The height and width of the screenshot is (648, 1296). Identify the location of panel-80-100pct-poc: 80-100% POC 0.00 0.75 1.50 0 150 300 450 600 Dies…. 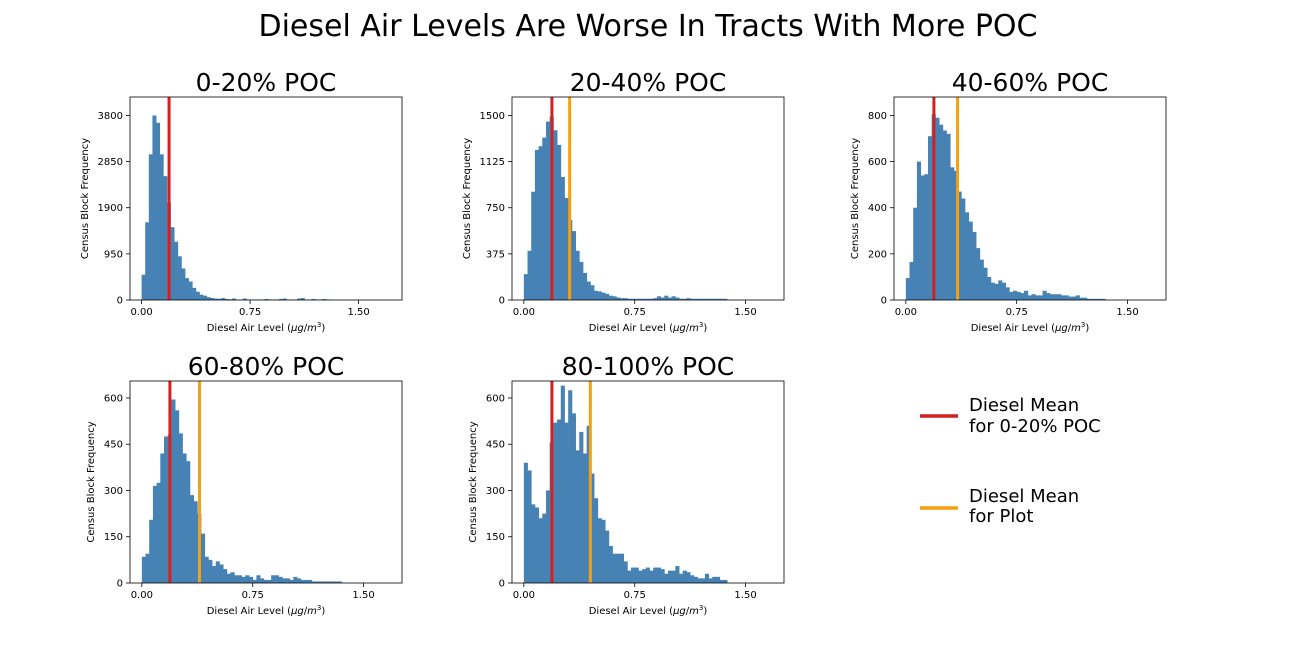
(626, 484).